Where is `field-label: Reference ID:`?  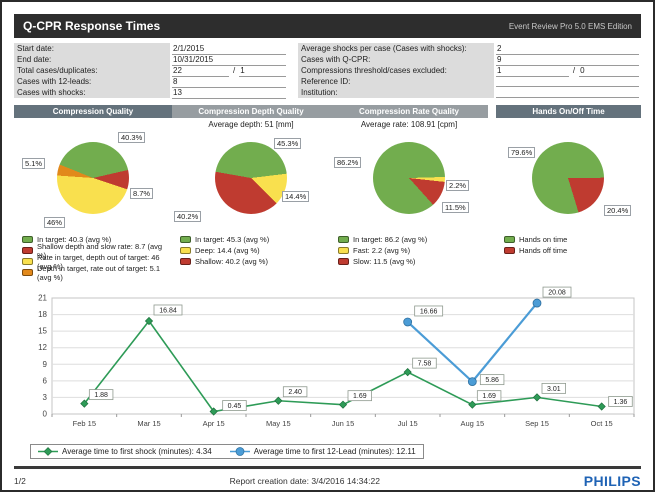 field-label: Reference ID: is located at coordinates (396, 81).